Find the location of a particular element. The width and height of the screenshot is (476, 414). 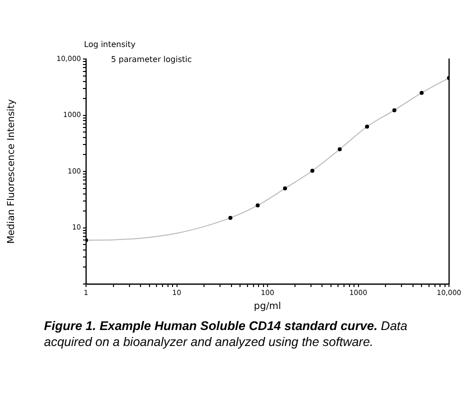

annotation: 5 parameter logistic is located at coordinates (151, 59).